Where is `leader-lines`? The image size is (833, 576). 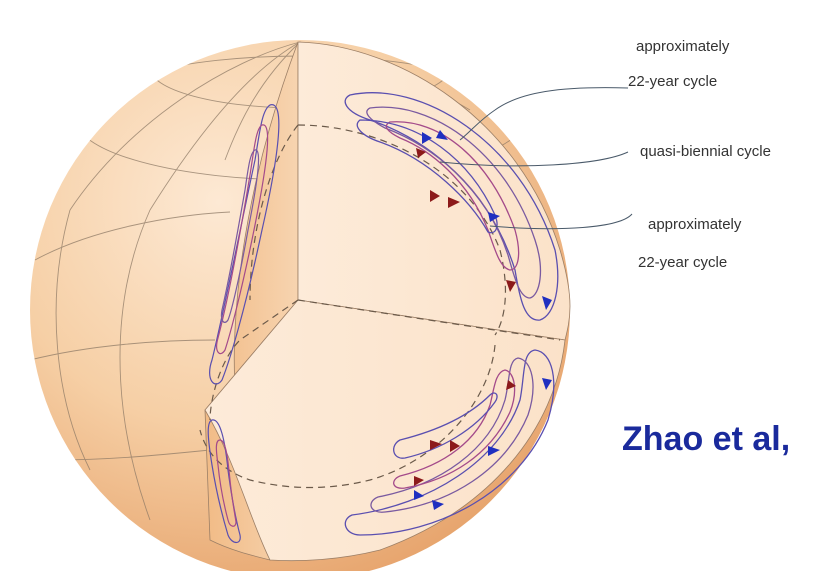
leader-lines is located at coordinates (536, 158).